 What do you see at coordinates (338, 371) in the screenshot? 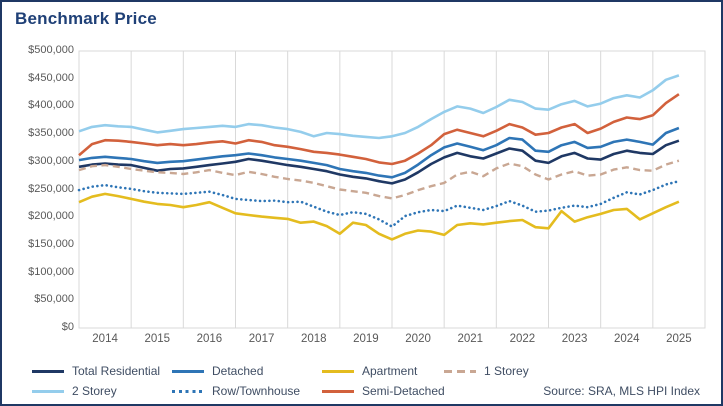
I see `legend-swatch-apartment` at bounding box center [338, 371].